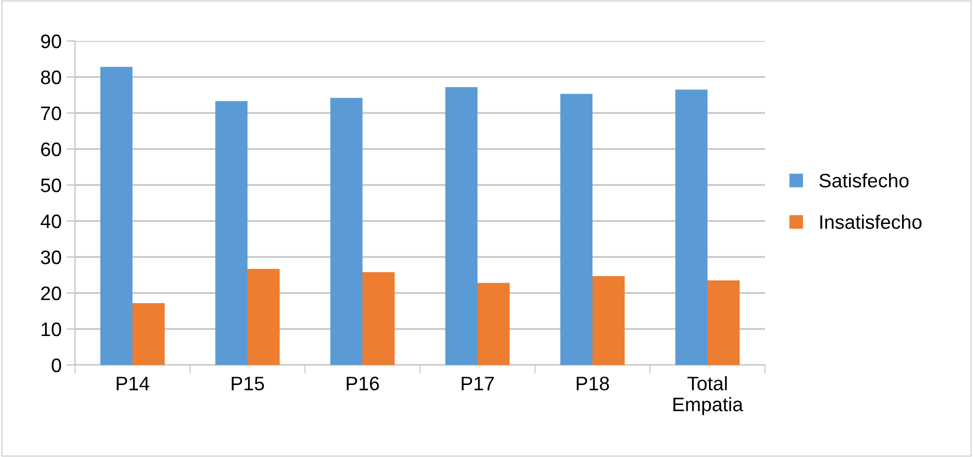 The width and height of the screenshot is (973, 457). I want to click on x-tick-label: P15, so click(248, 383).